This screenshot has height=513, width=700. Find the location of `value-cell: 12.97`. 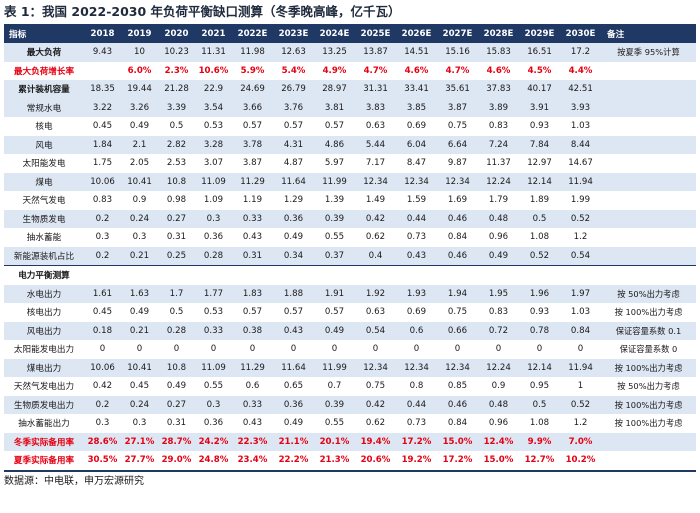

value-cell: 12.97 is located at coordinates (539, 163).